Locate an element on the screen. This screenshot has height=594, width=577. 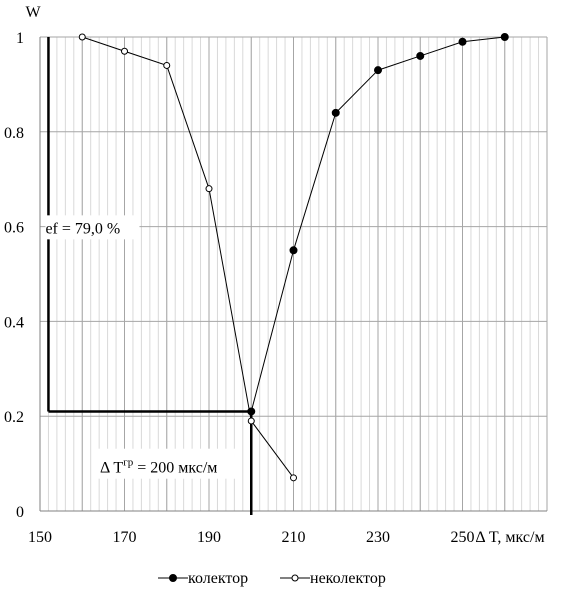
x-tick-label: 190 is located at coordinates (209, 537).